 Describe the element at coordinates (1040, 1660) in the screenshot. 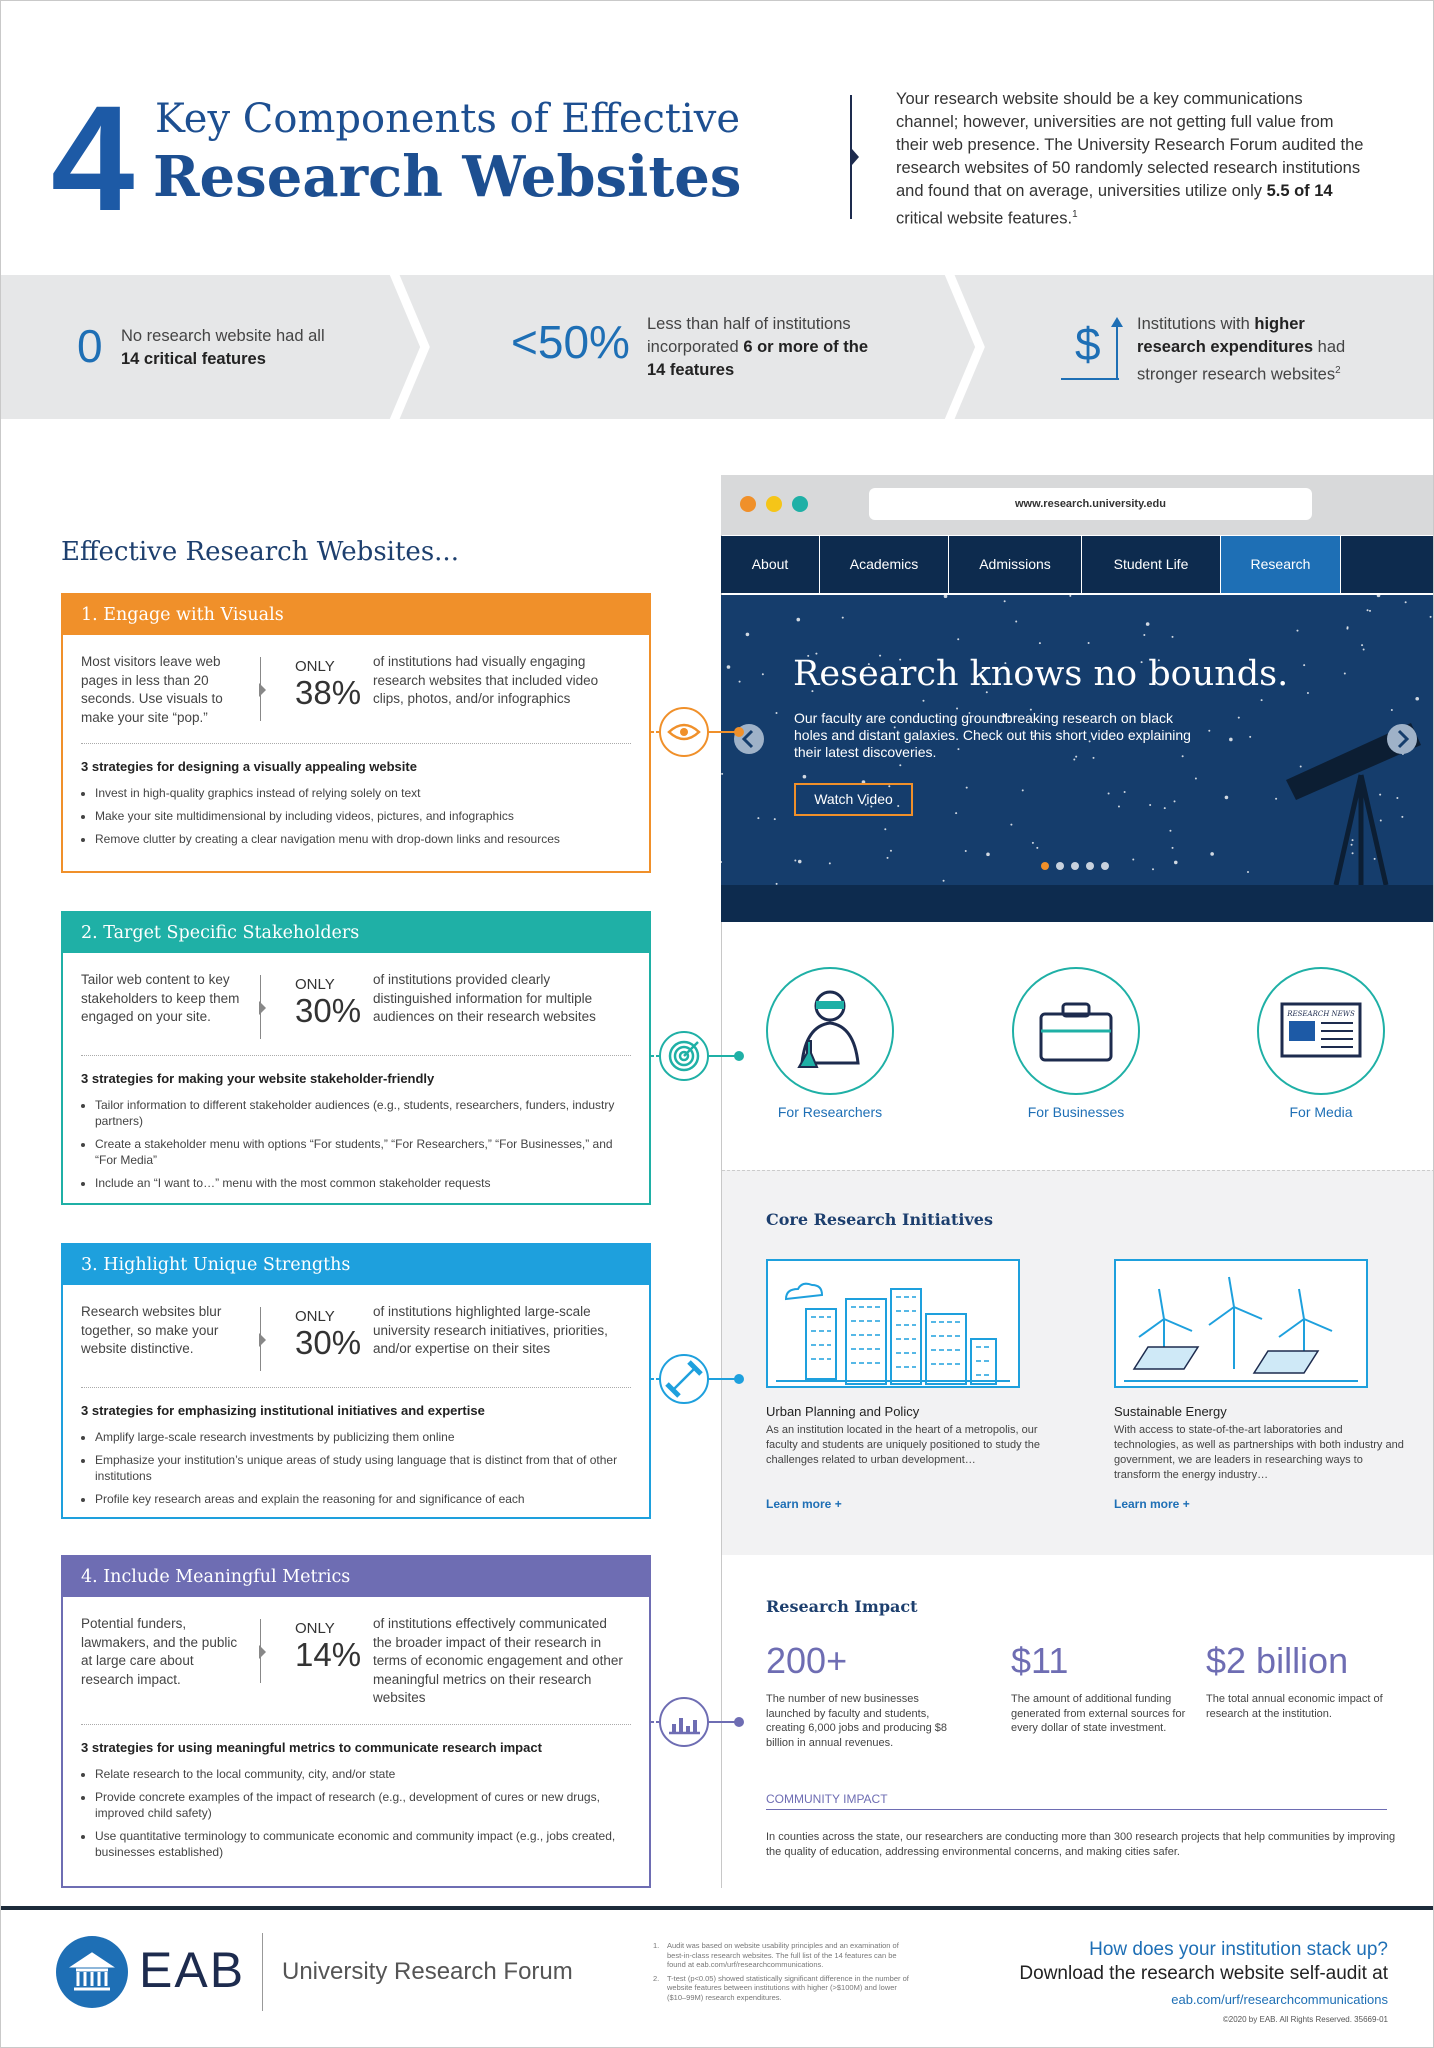

I see `impact-figure: $11` at that location.